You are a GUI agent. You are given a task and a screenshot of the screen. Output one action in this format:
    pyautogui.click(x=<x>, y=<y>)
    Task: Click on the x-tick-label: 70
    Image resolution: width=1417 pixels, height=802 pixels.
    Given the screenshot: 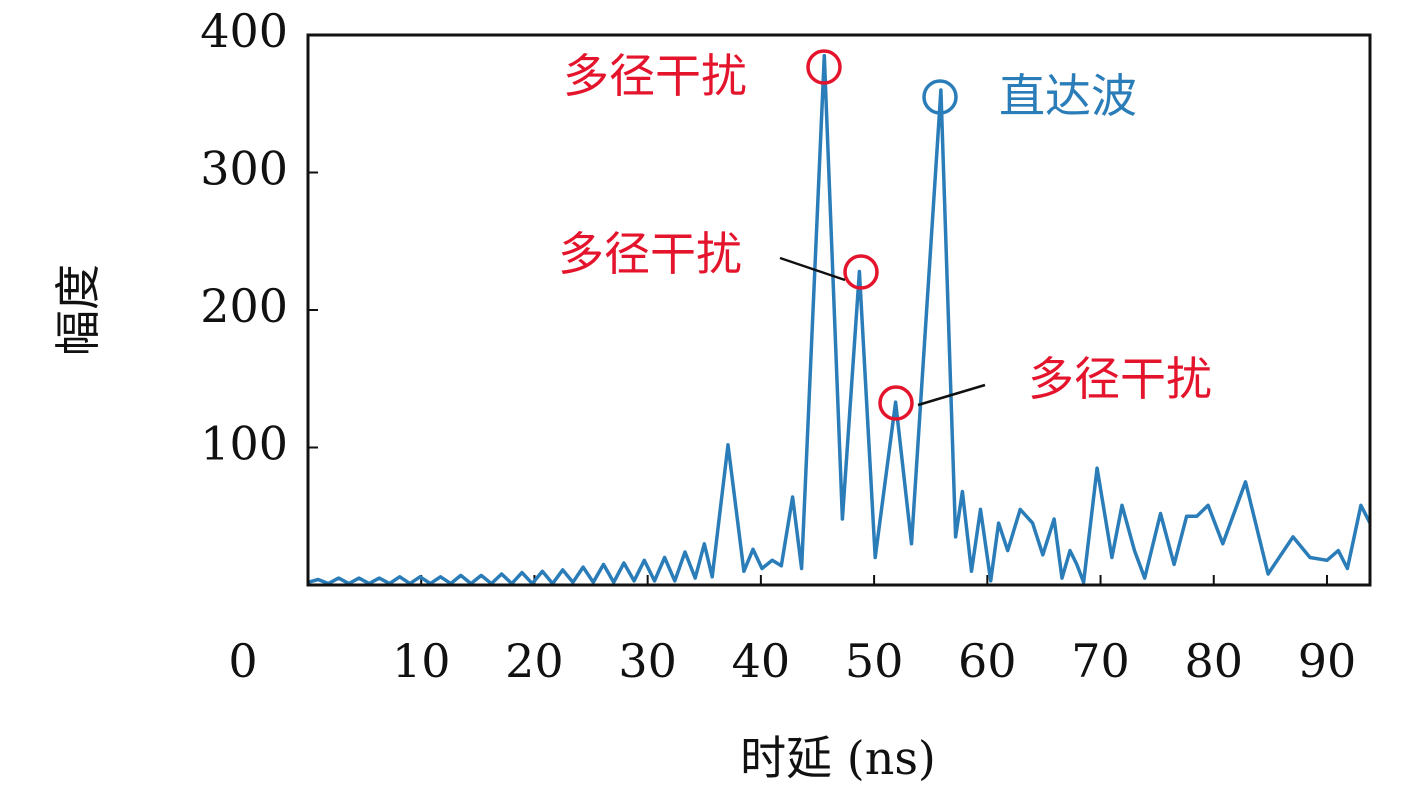 What is the action you would take?
    pyautogui.click(x=1100, y=661)
    